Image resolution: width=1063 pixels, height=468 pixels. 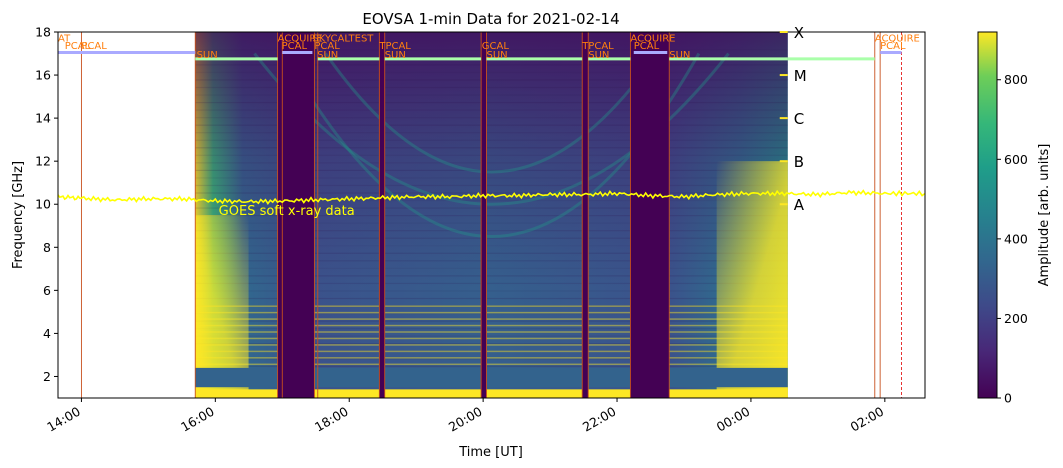 I want to click on x-tick-label: 16:00, so click(x=197, y=419).